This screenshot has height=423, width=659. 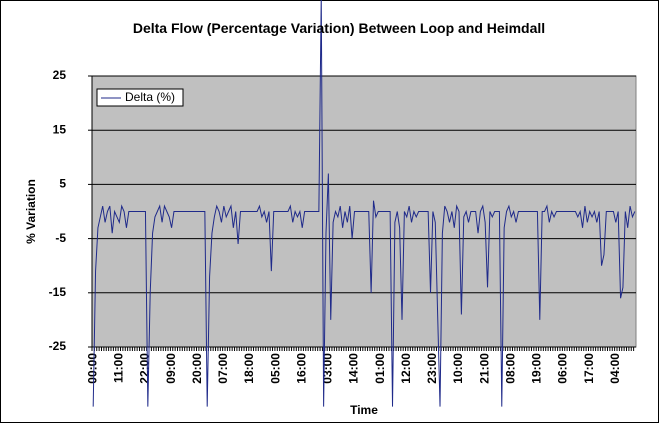 I want to click on x-tick-label: 01:00, so click(x=380, y=368).